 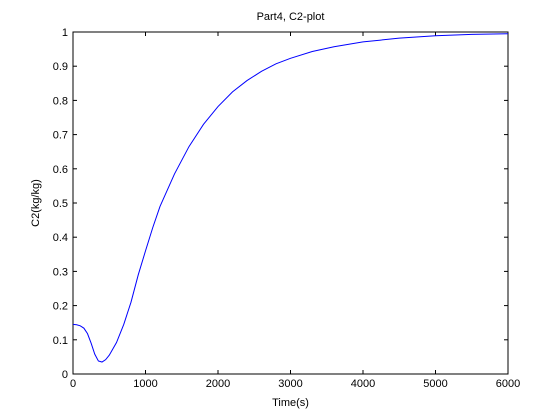 I want to click on y-tick-label: 0.9, so click(x=60, y=67).